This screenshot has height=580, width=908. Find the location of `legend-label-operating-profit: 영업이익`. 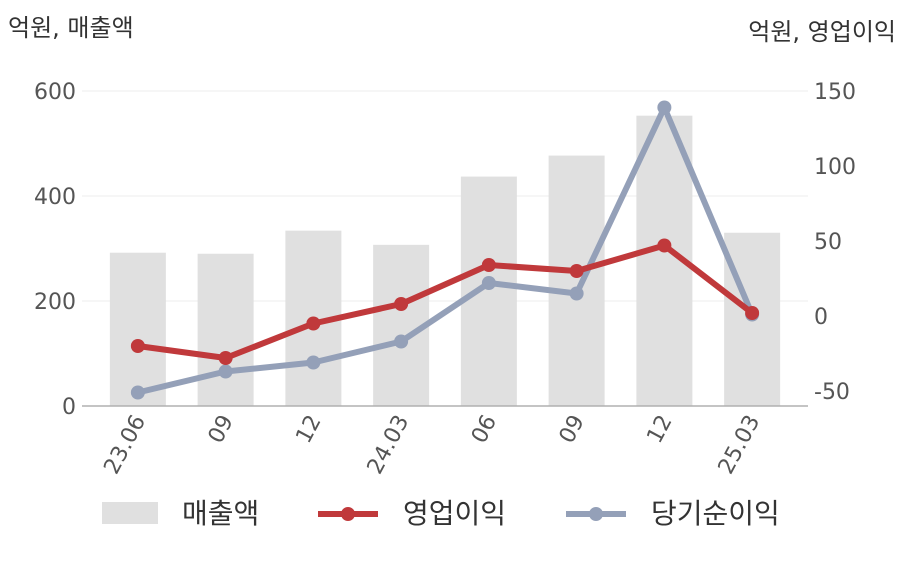

legend-label-operating-profit: 영업이익 is located at coordinates (454, 513).